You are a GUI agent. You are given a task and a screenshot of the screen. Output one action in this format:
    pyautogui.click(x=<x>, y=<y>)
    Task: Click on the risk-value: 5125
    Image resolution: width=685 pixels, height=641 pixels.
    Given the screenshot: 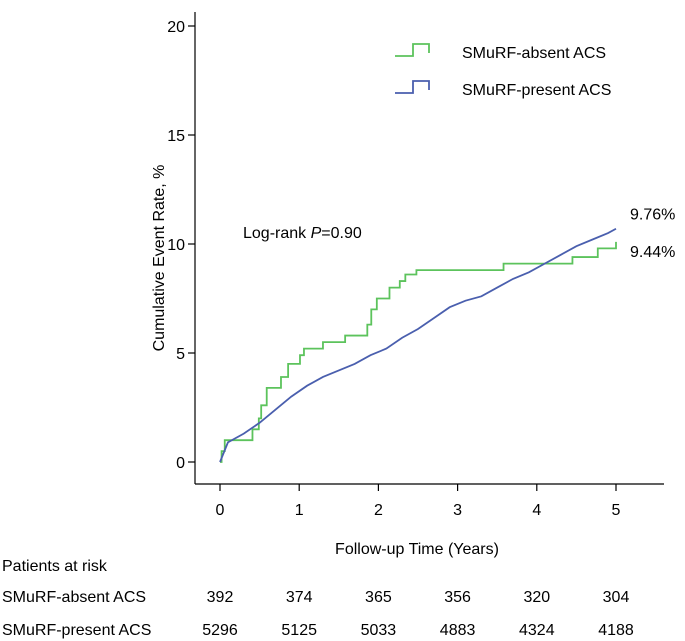 What is the action you would take?
    pyautogui.click(x=299, y=630)
    